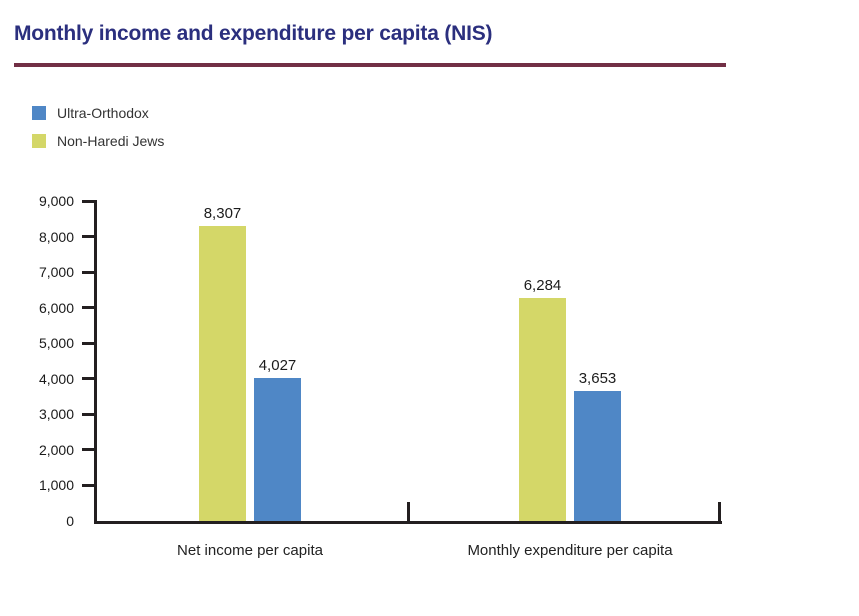 The width and height of the screenshot is (859, 616). Describe the element at coordinates (70, 521) in the screenshot. I see `y-axis-tick-label: 0` at that location.